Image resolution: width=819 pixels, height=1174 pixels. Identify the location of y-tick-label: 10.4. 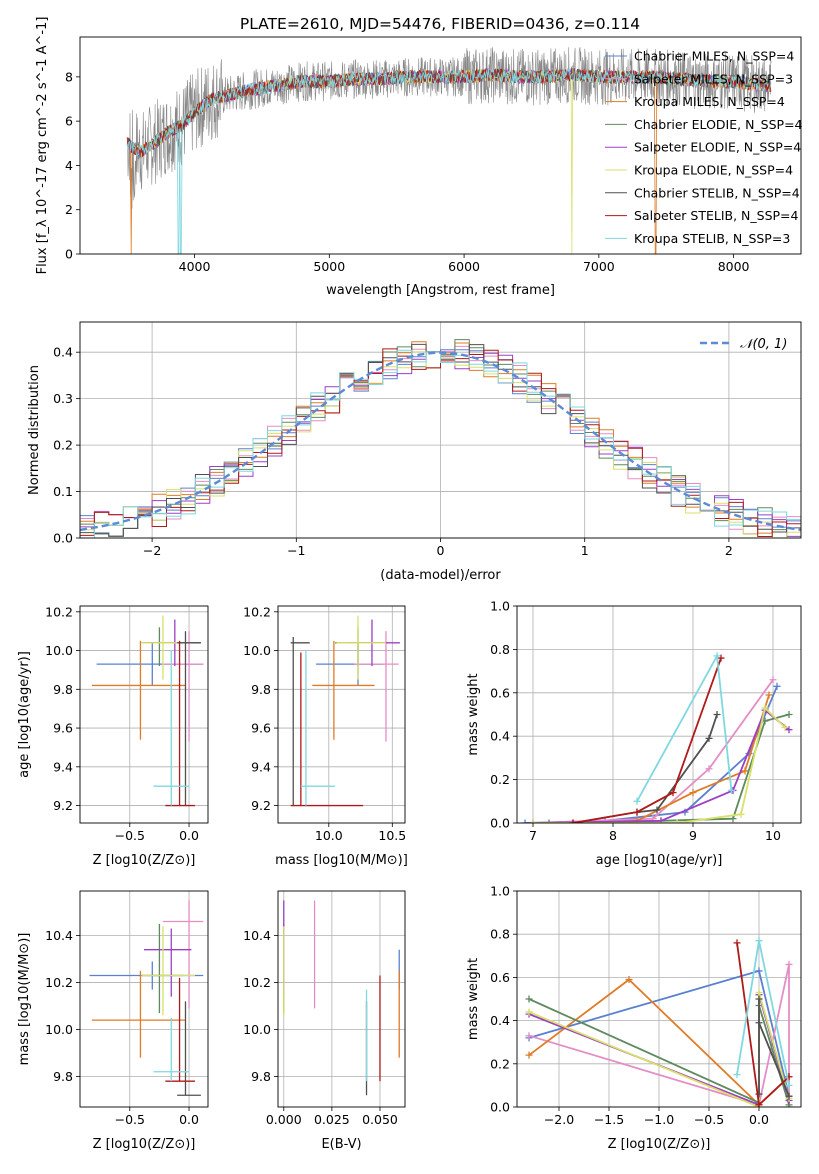
(59, 935).